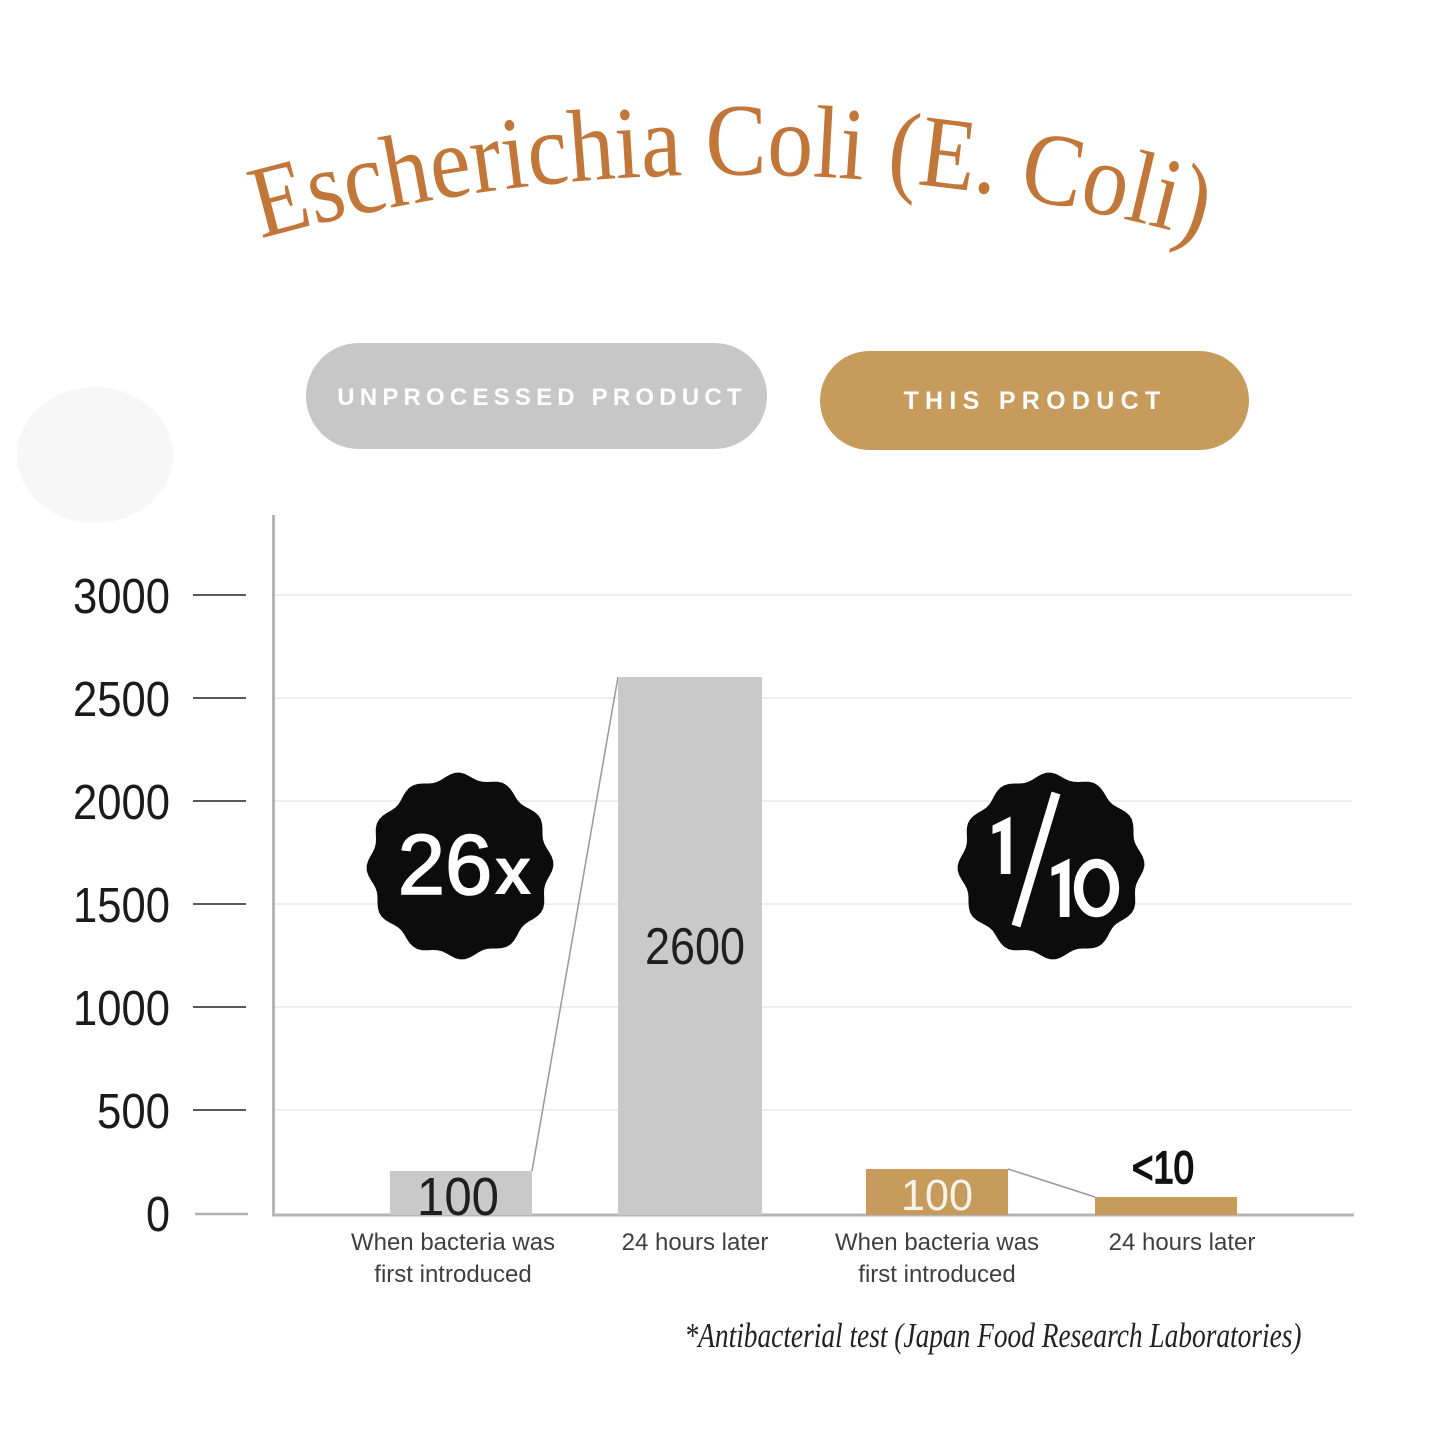 This screenshot has width=1445, height=1445. Describe the element at coordinates (158, 1215) in the screenshot. I see `svg-text: 0` at that location.